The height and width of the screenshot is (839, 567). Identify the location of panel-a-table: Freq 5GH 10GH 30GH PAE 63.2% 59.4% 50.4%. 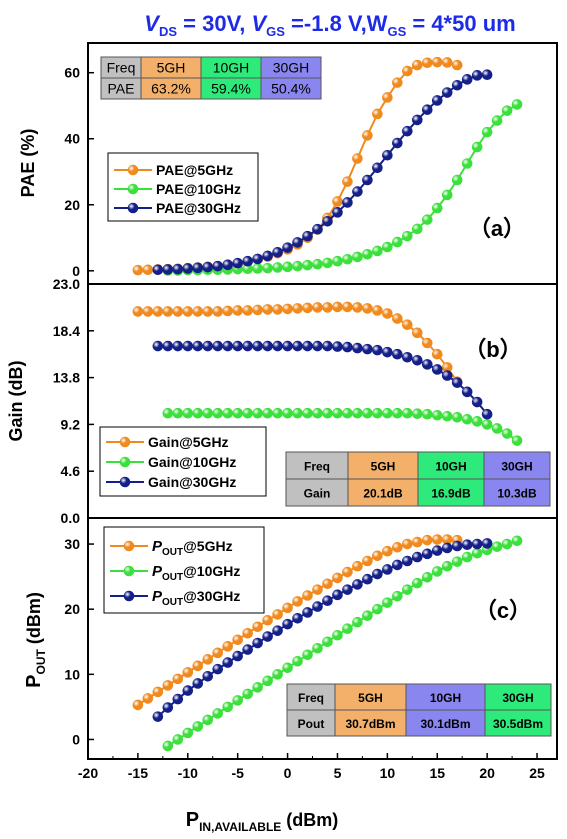
(211, 78).